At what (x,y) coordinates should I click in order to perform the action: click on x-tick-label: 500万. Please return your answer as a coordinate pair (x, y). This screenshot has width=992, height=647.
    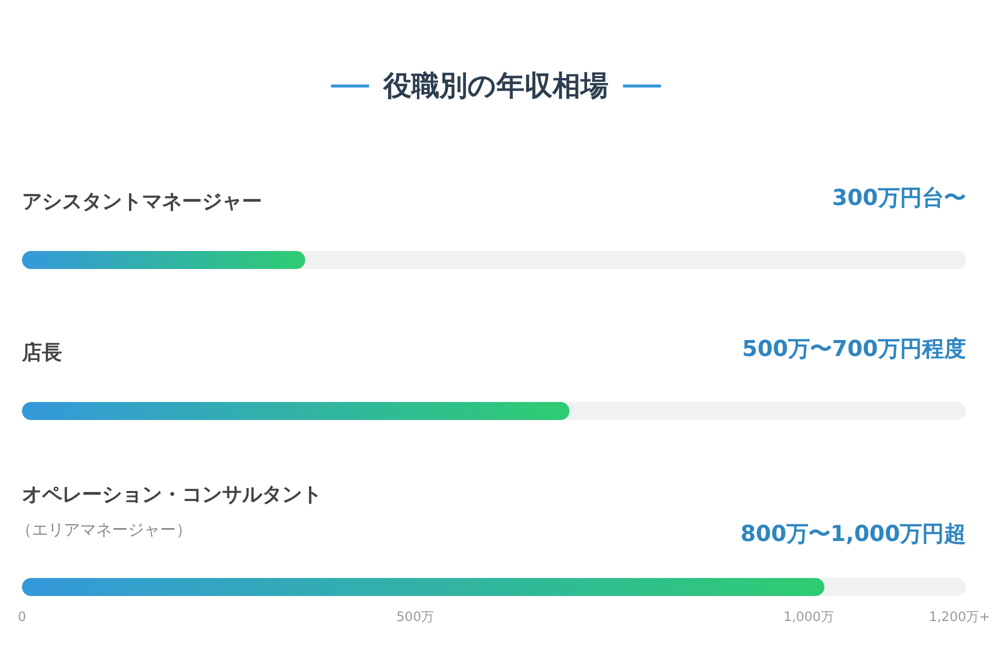
    Looking at the image, I should click on (415, 617).